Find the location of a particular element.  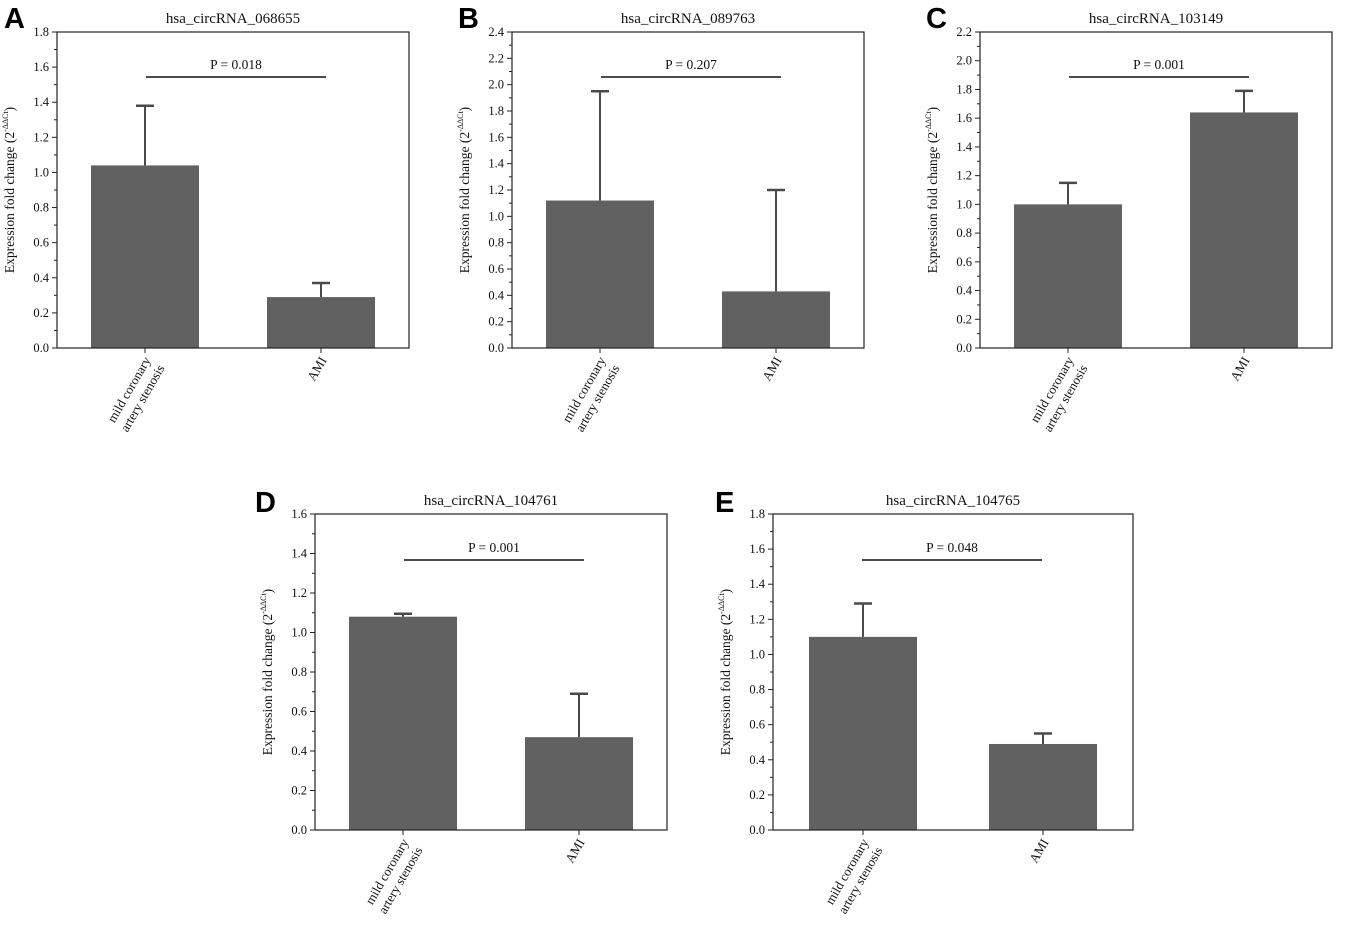

panel-letter: A is located at coordinates (14, 19).